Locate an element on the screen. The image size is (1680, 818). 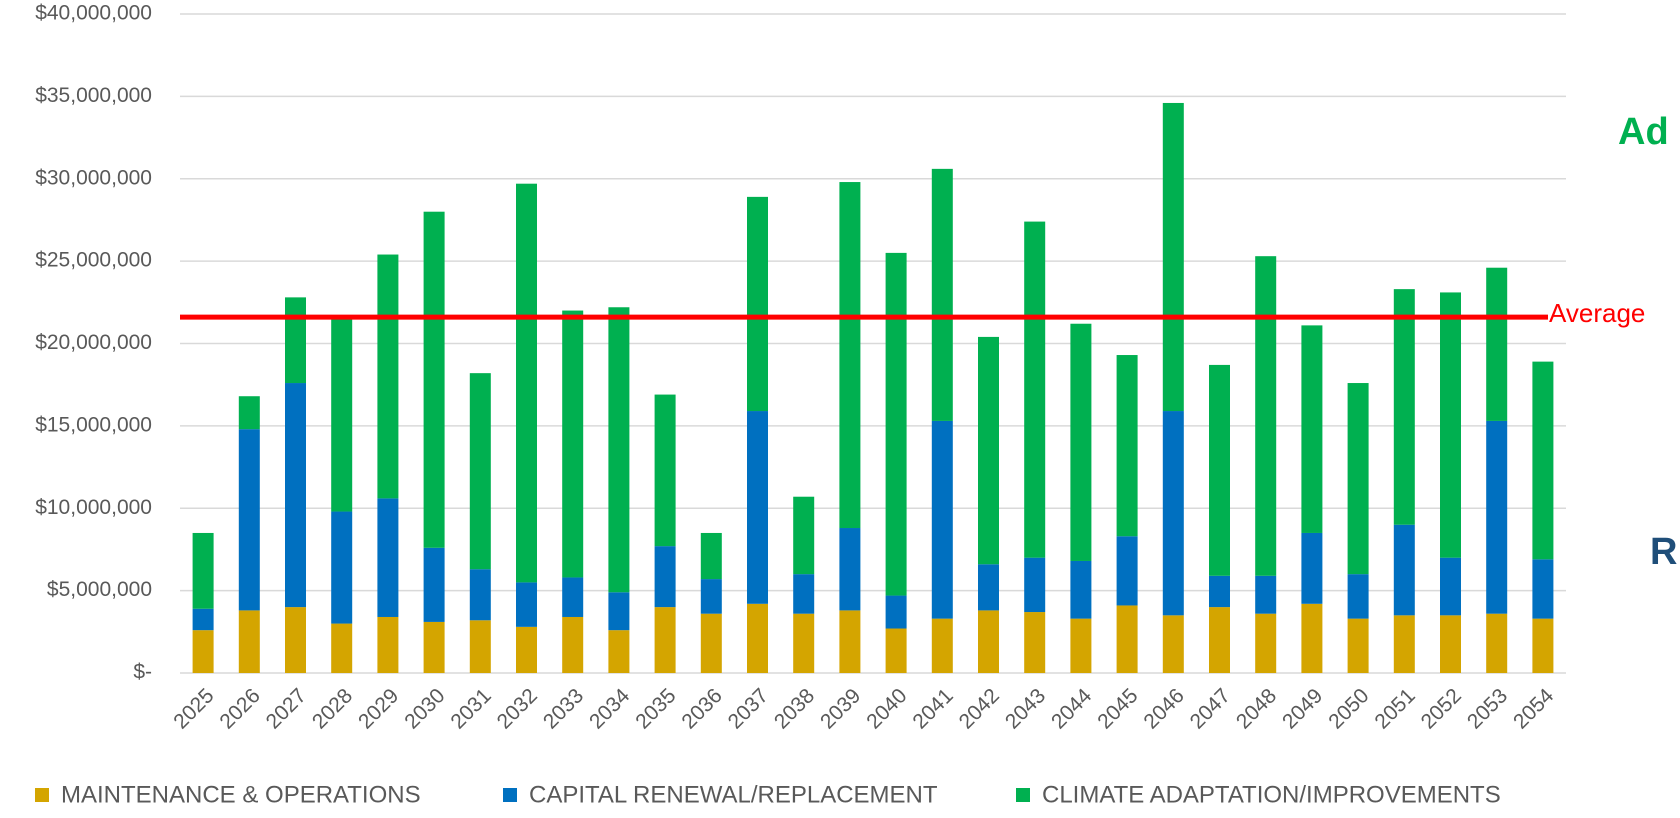
legend-label: CLIMATE ADAPTATION/IMPROVEMENTS is located at coordinates (1271, 794).